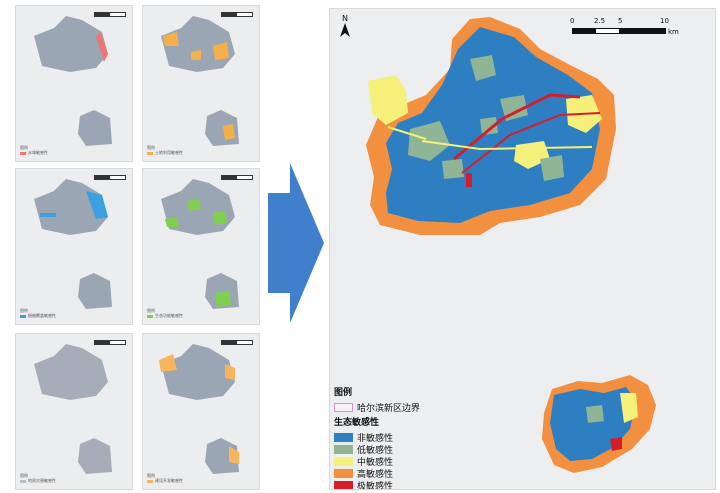 The image size is (720, 493). Describe the element at coordinates (572, 21) in the screenshot. I see `scale-tick-label: 0` at that location.